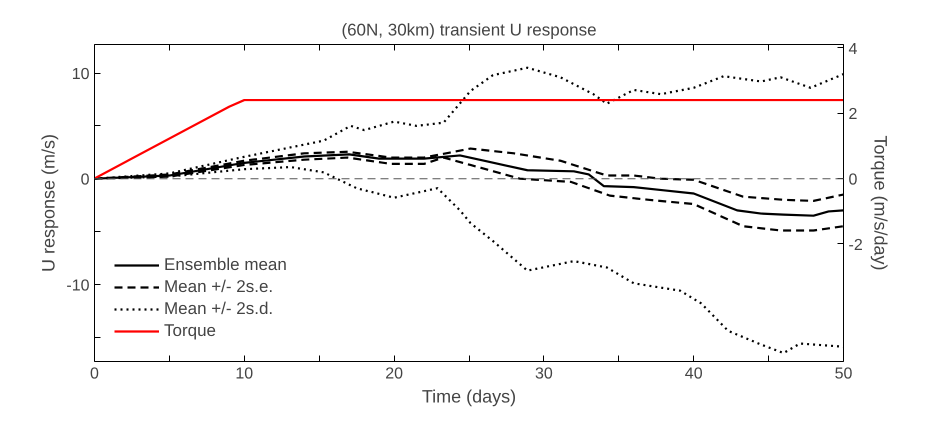 The height and width of the screenshot is (435, 928). What do you see at coordinates (469, 396) in the screenshot?
I see `x-axis-title: Time (days)` at bounding box center [469, 396].